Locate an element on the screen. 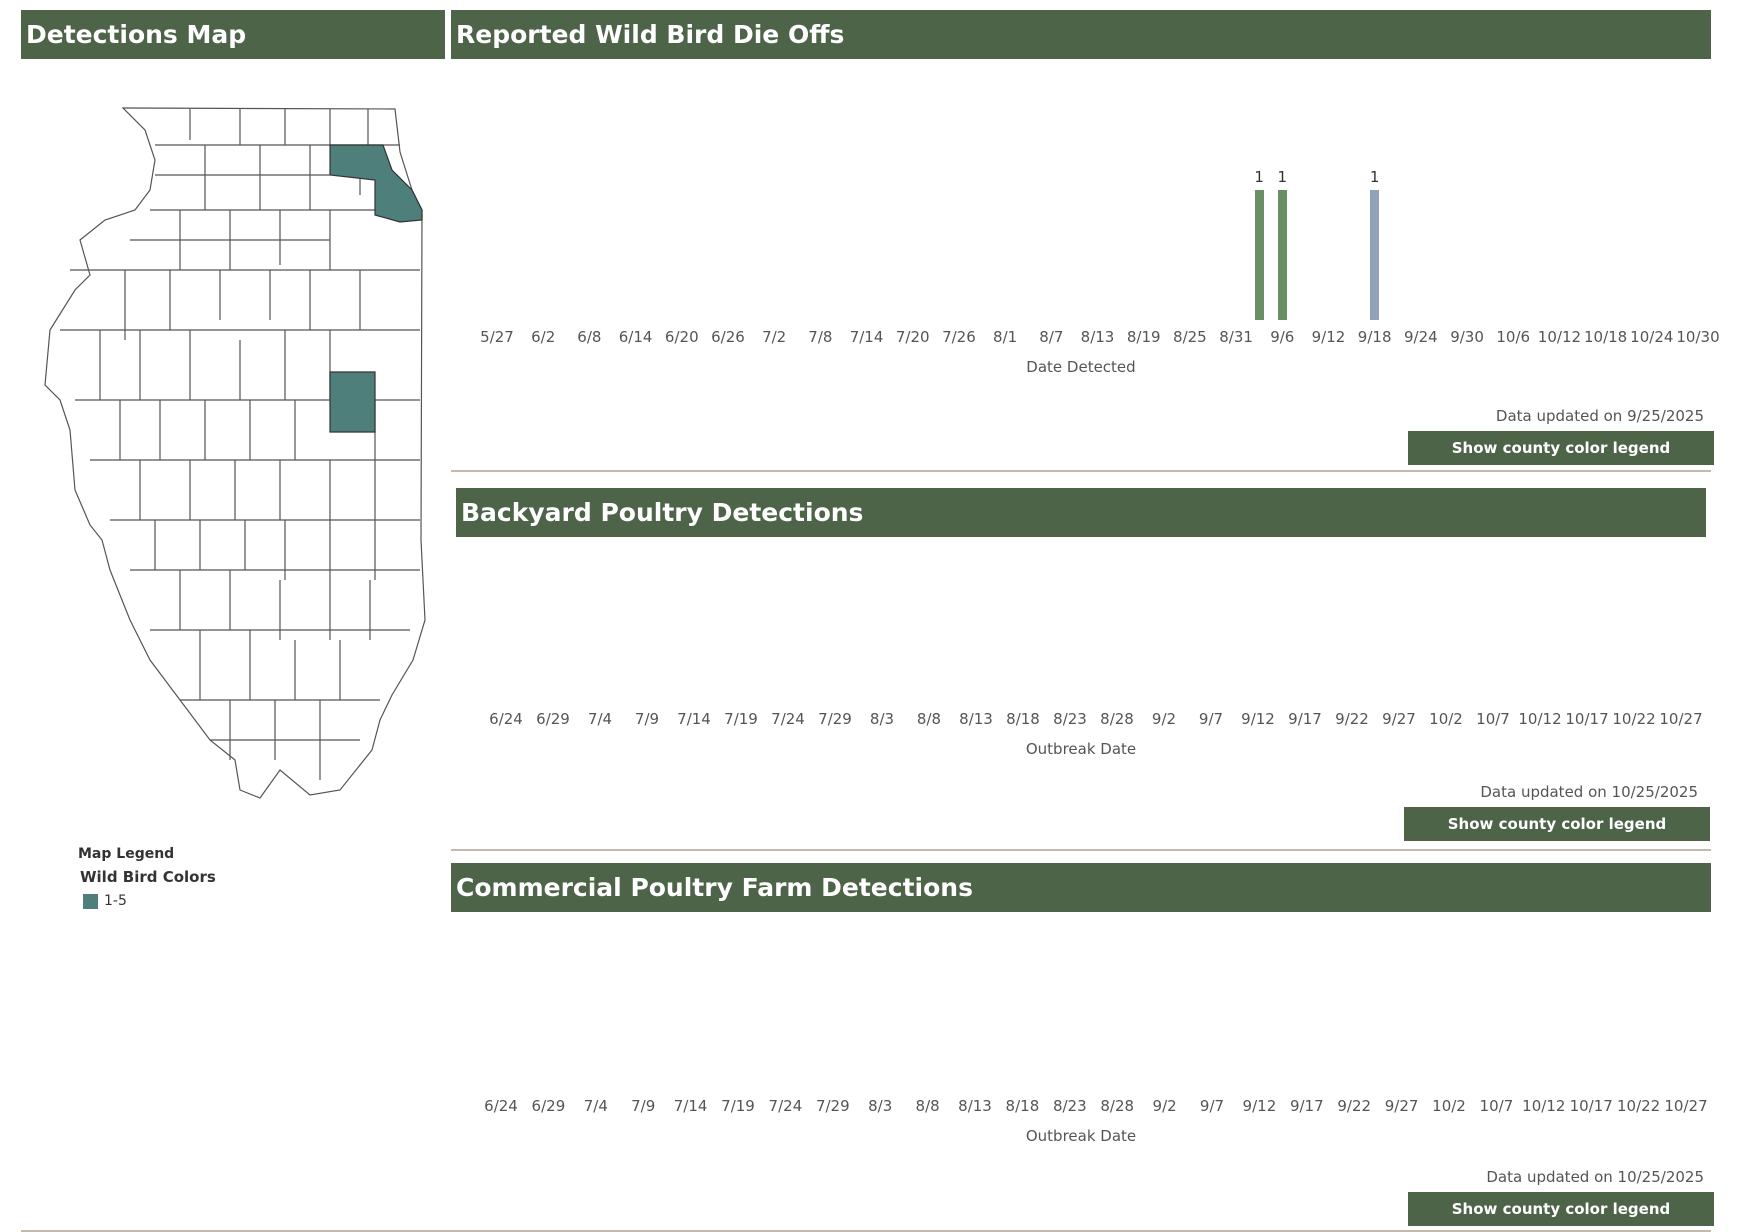  x-tick-label: 7/2 is located at coordinates (774, 337).